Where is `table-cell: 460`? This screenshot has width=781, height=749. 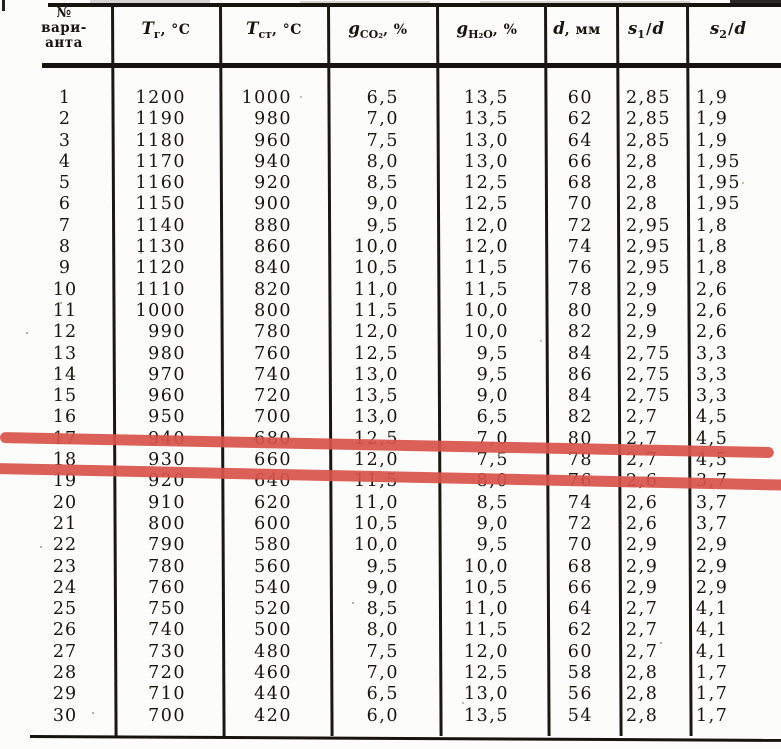 table-cell: 460 is located at coordinates (273, 673).